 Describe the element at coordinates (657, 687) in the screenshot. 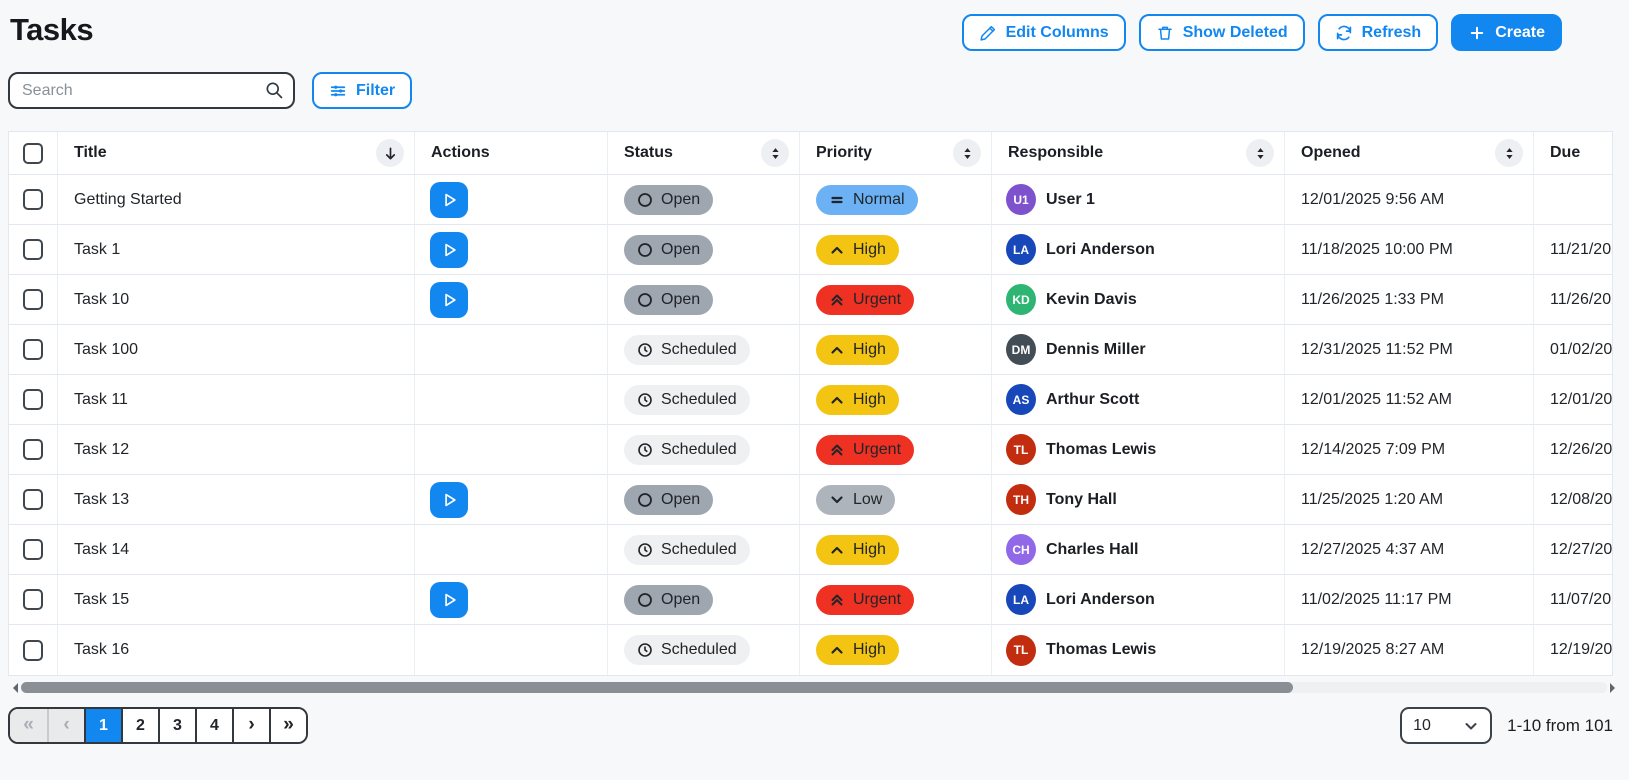

I see `scrollbar-thumb` at that location.